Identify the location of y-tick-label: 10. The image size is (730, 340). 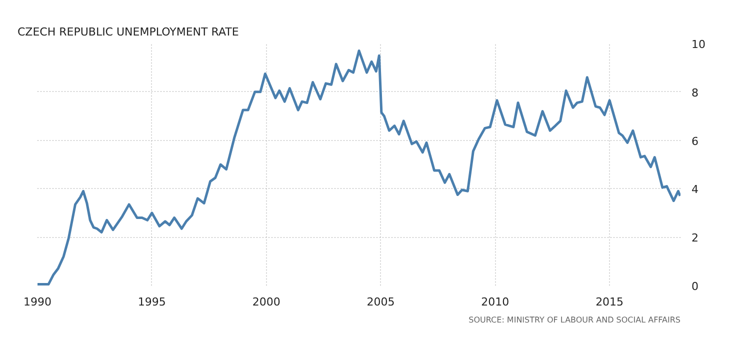
(699, 44).